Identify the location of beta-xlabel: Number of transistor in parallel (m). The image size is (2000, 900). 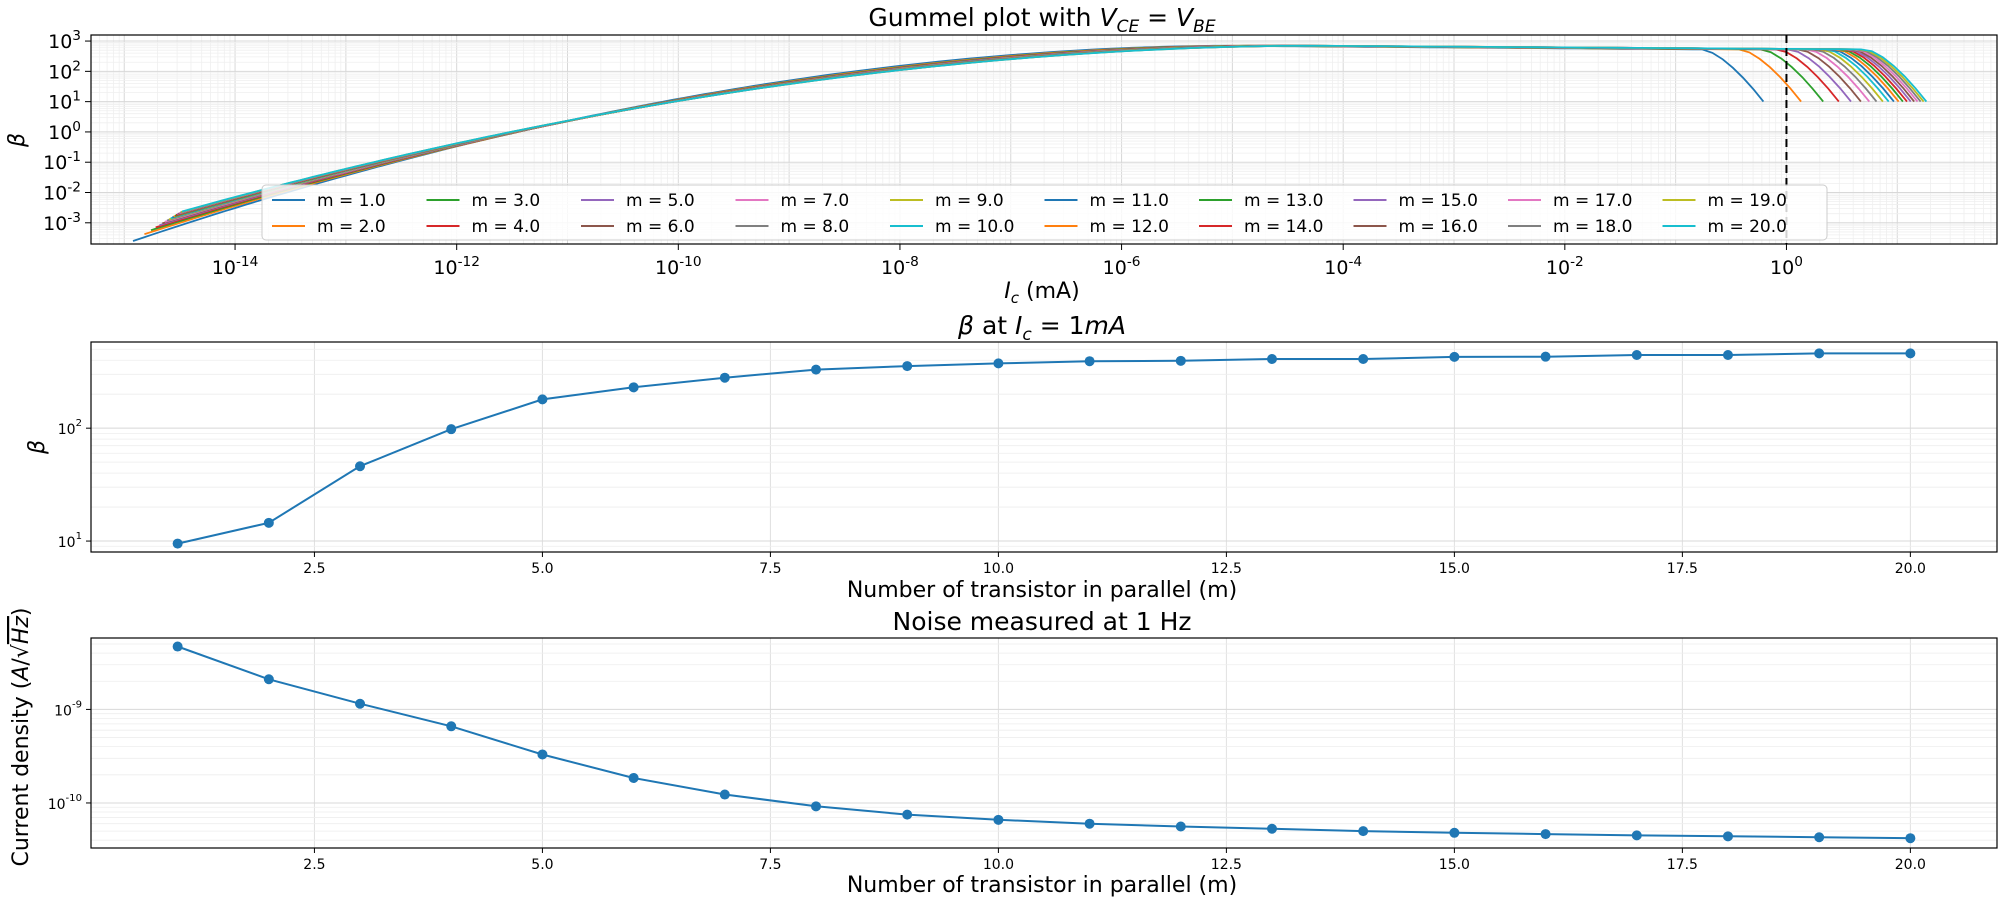
(1042, 590).